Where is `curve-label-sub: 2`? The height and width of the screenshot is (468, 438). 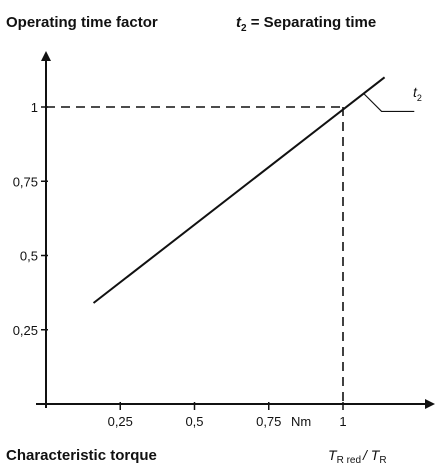 curve-label-sub: 2 is located at coordinates (419, 98).